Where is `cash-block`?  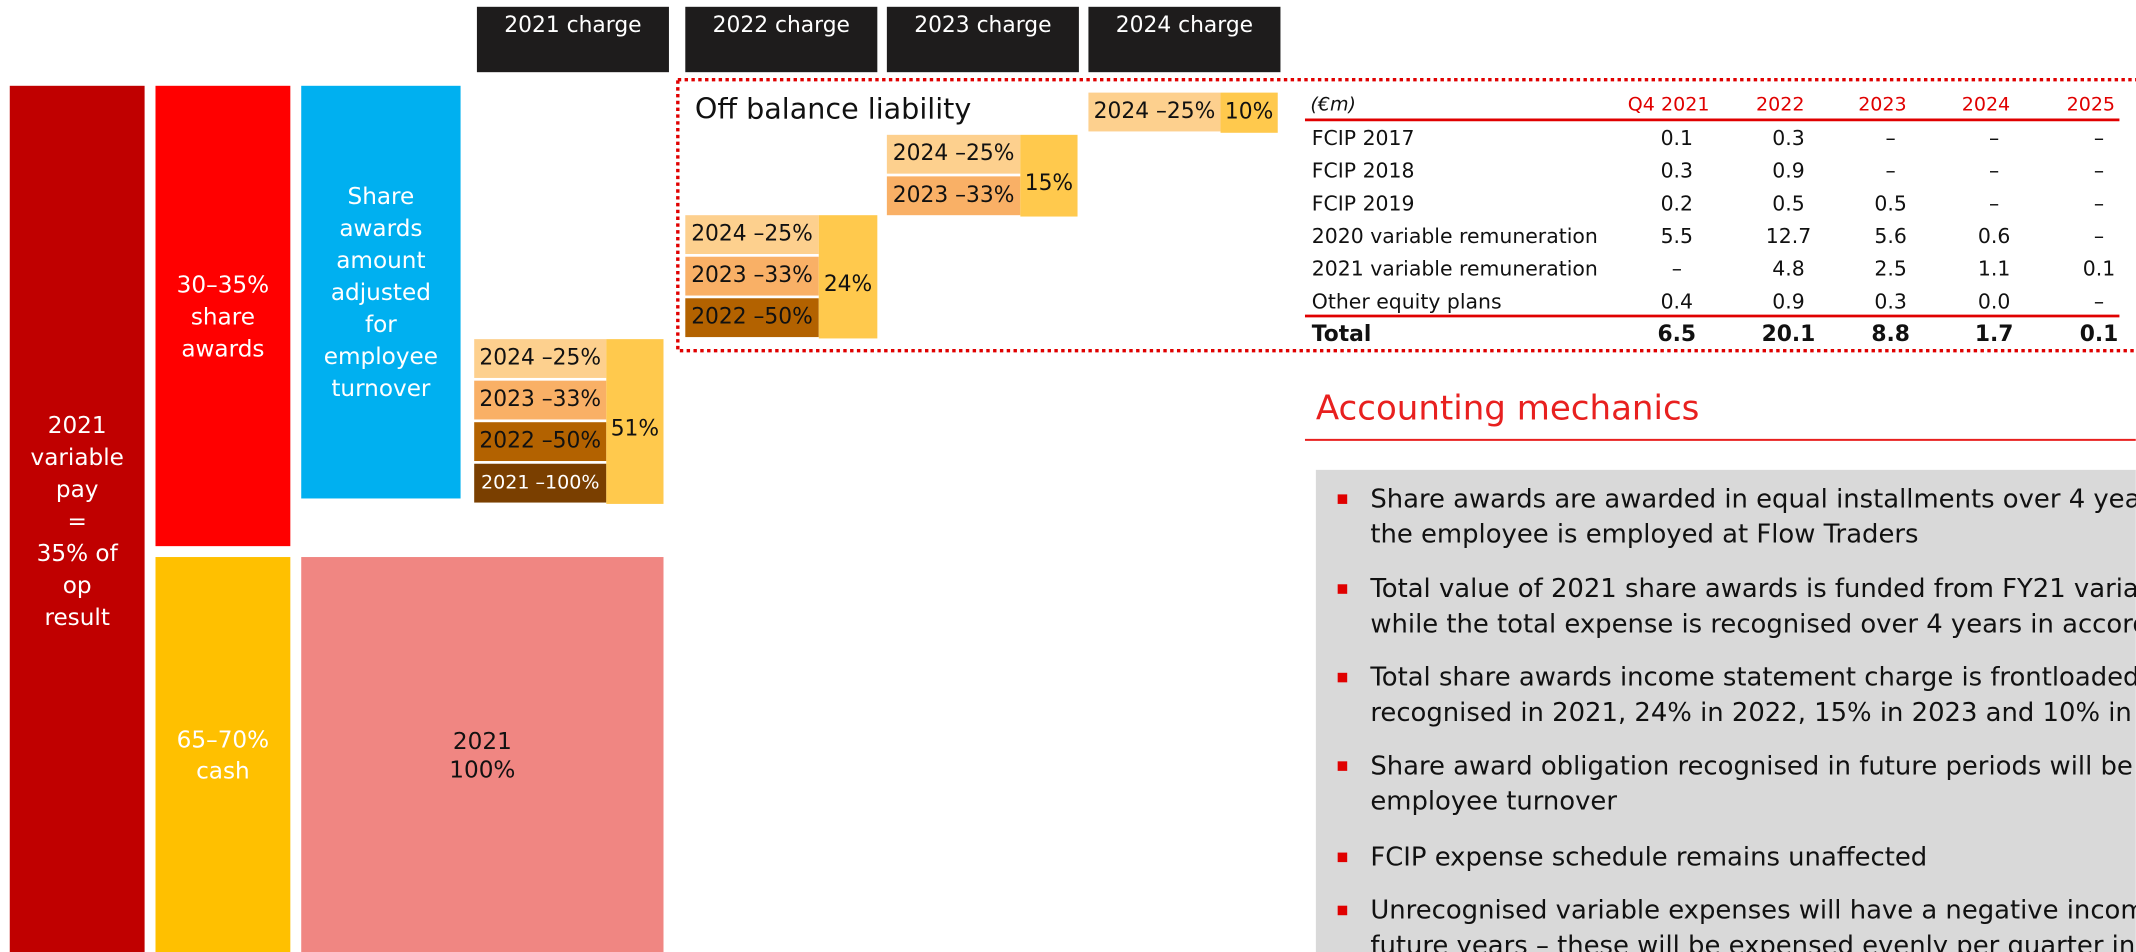 cash-block is located at coordinates (223, 754).